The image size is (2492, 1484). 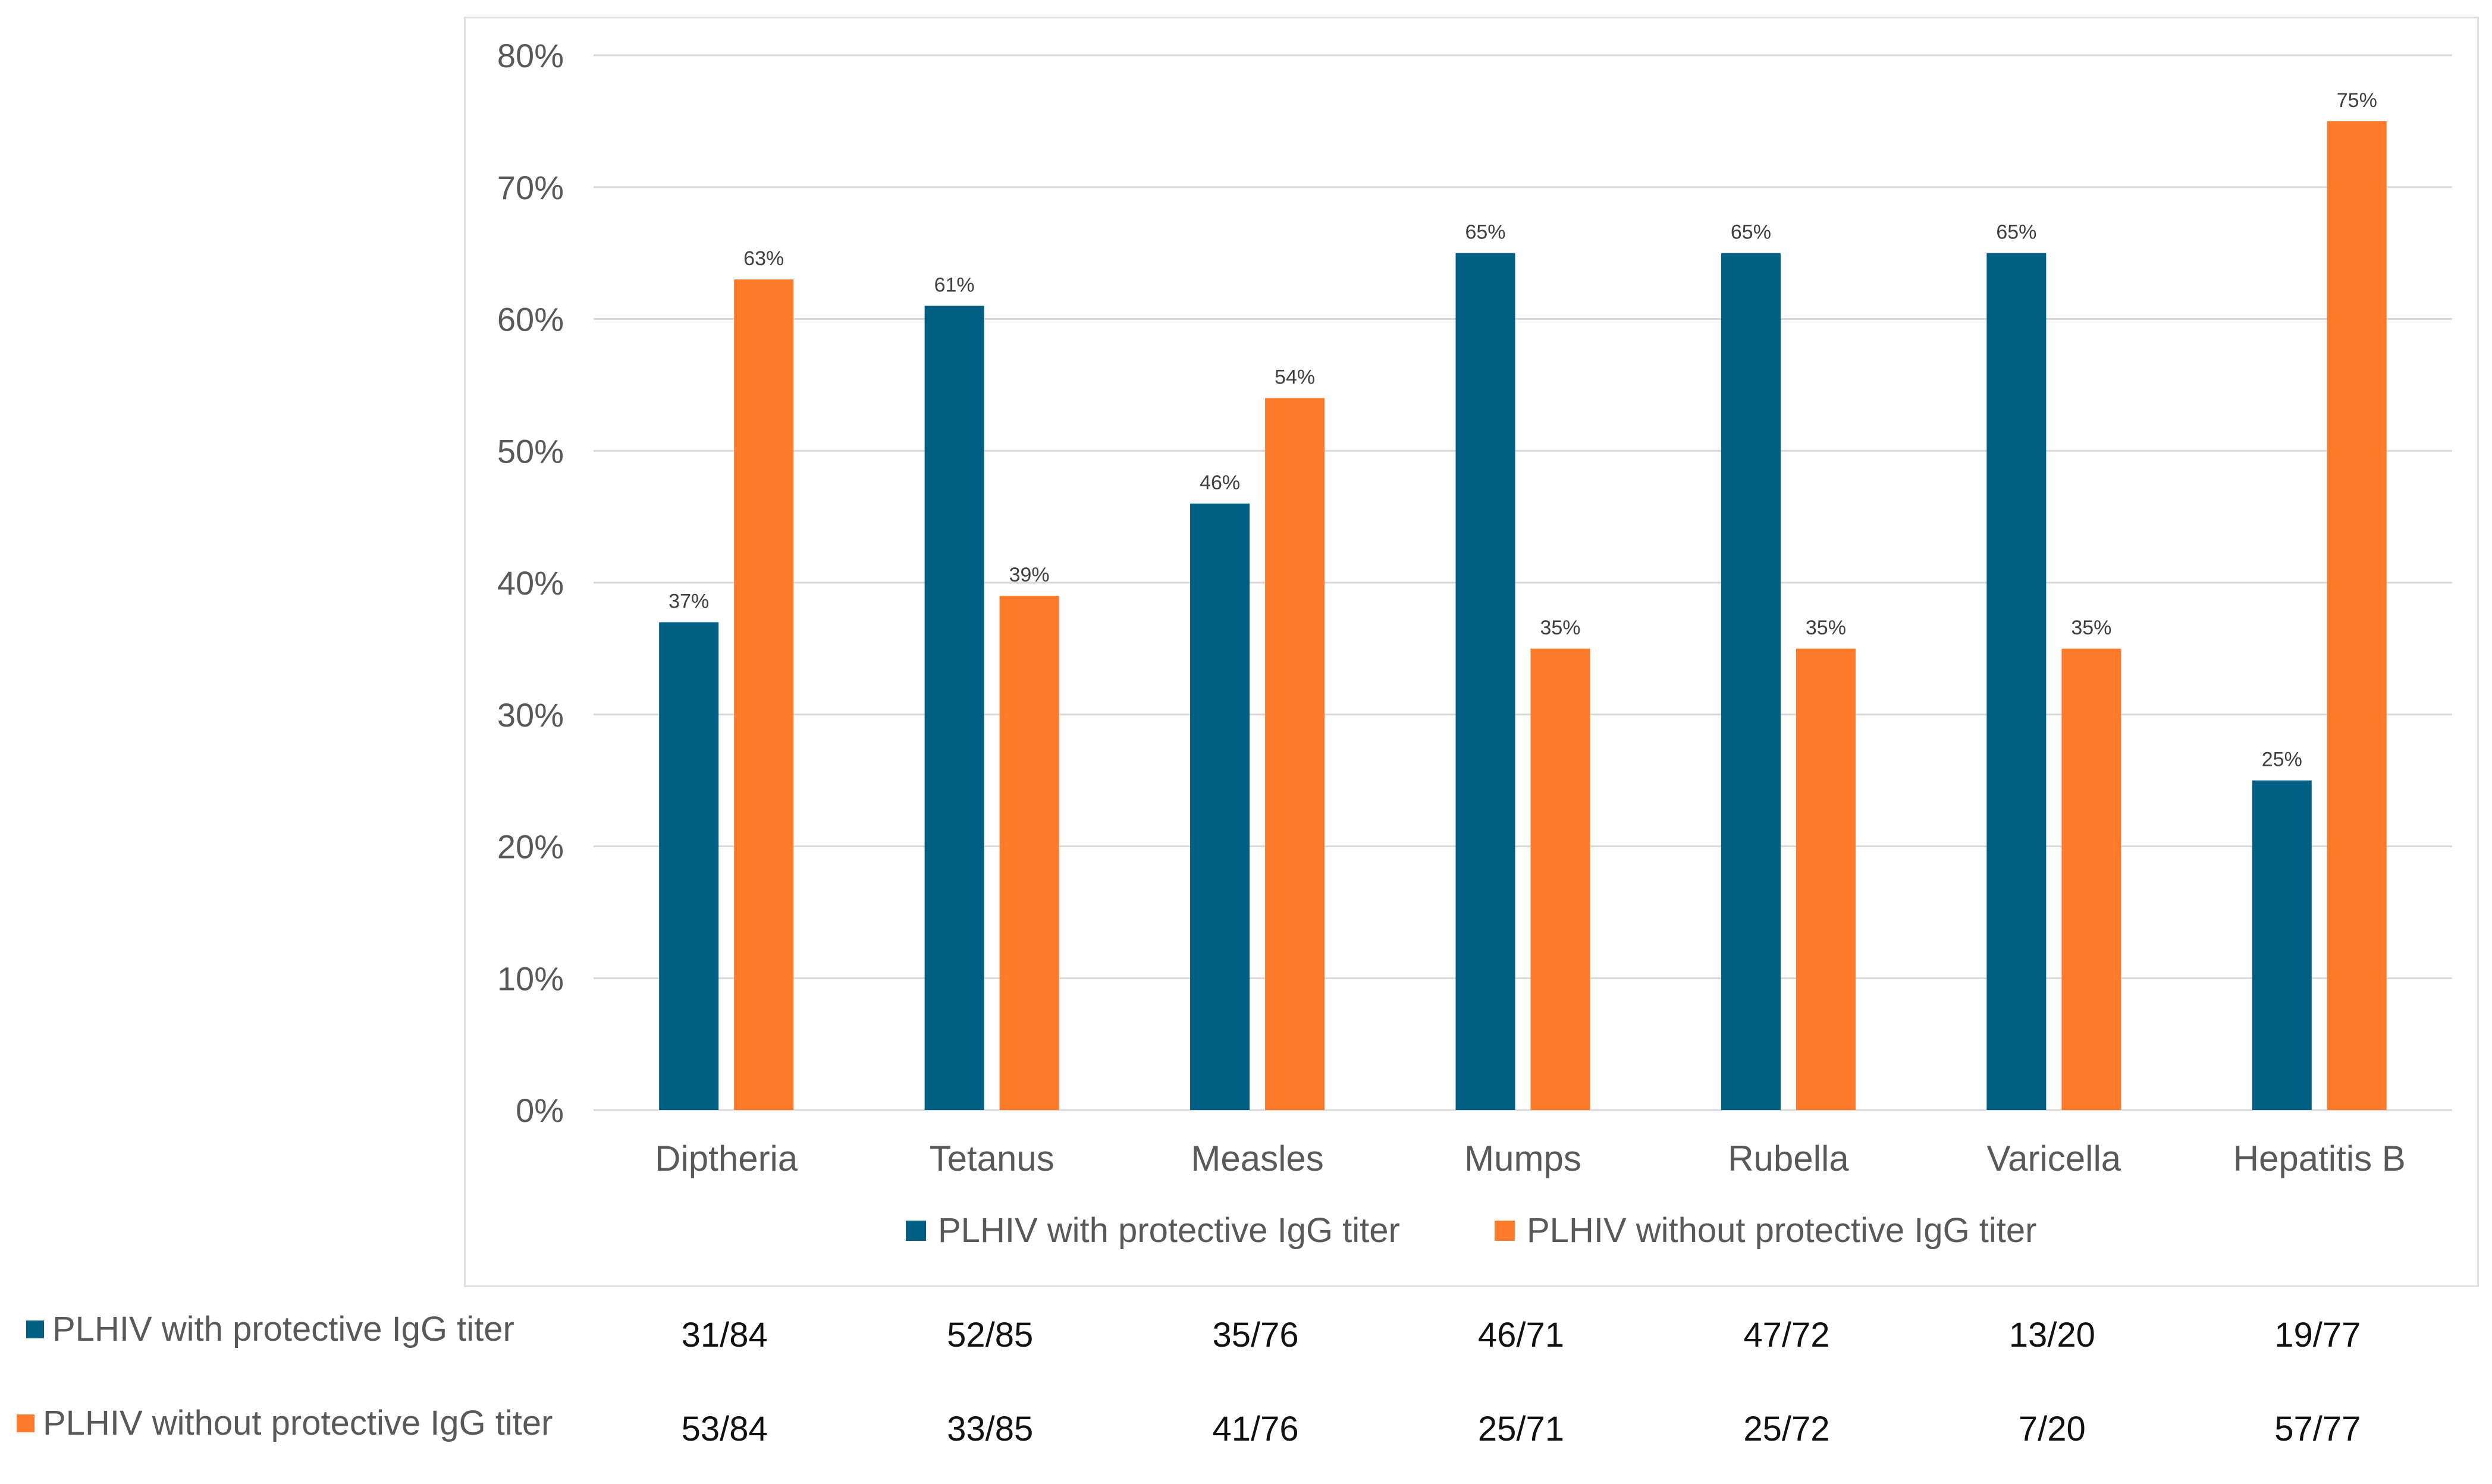 What do you see at coordinates (688, 601) in the screenshot?
I see `data-label: 37%` at bounding box center [688, 601].